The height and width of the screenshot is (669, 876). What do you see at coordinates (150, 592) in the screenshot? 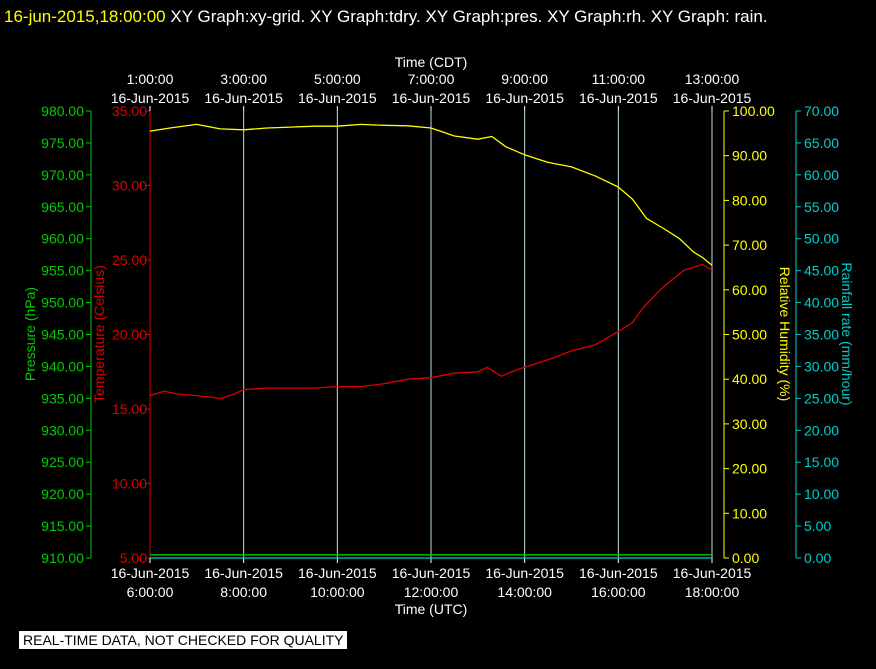
I see `bottom-tick-time: 6:00:00` at bounding box center [150, 592].